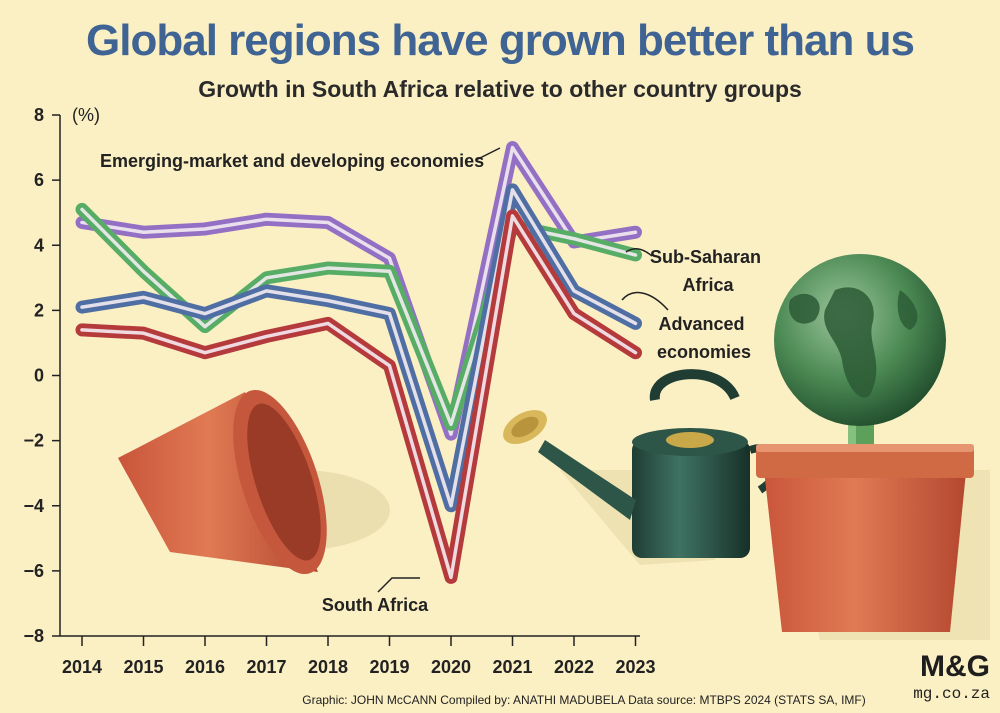 This screenshot has height=713, width=1000. I want to click on label-sub-saharan-line1: Sub-Saharan, so click(705, 257).